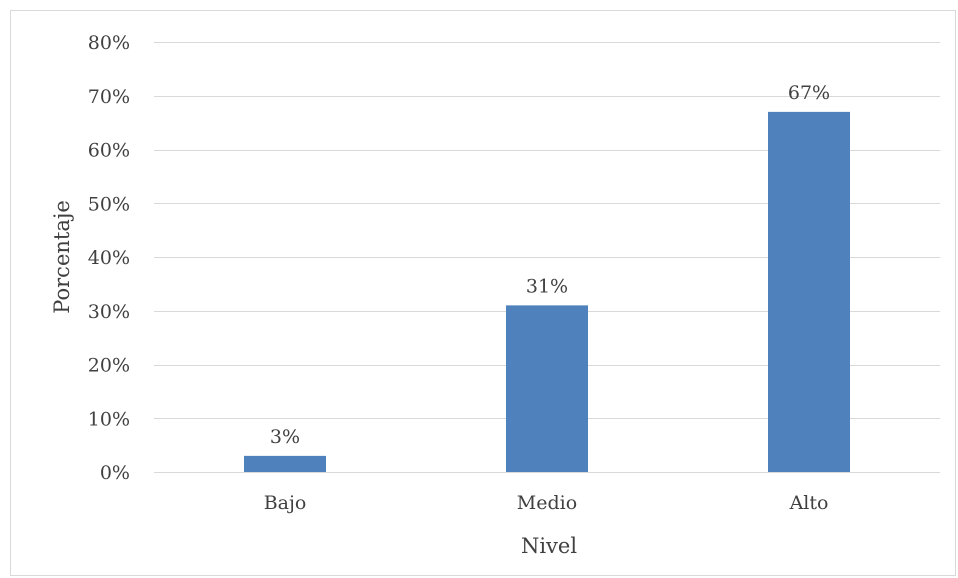 The image size is (958, 578). Describe the element at coordinates (547, 286) in the screenshot. I see `data-label: 31%` at that location.